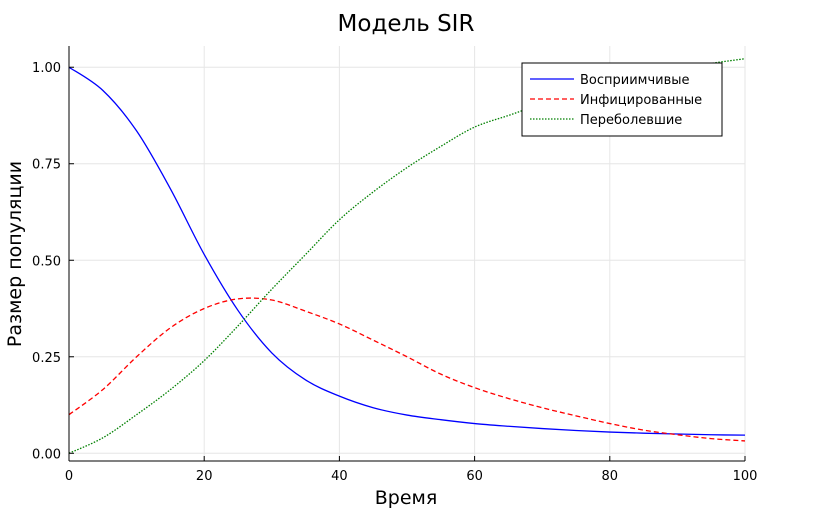 This screenshot has height=512, width=826. What do you see at coordinates (610, 476) in the screenshot?
I see `x-tick-label: 80` at bounding box center [610, 476].